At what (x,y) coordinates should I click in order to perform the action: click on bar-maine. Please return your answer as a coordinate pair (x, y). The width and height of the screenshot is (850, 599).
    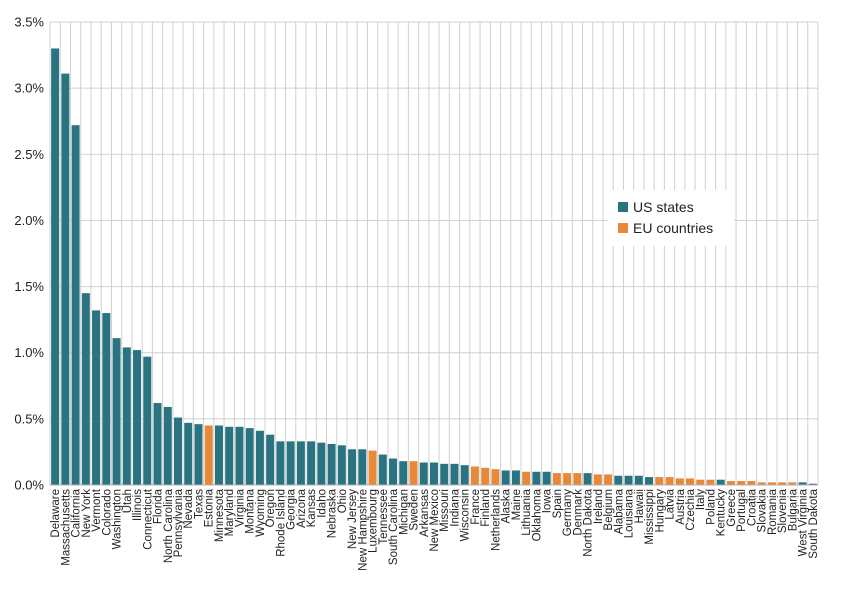
    Looking at the image, I should click on (515, 477).